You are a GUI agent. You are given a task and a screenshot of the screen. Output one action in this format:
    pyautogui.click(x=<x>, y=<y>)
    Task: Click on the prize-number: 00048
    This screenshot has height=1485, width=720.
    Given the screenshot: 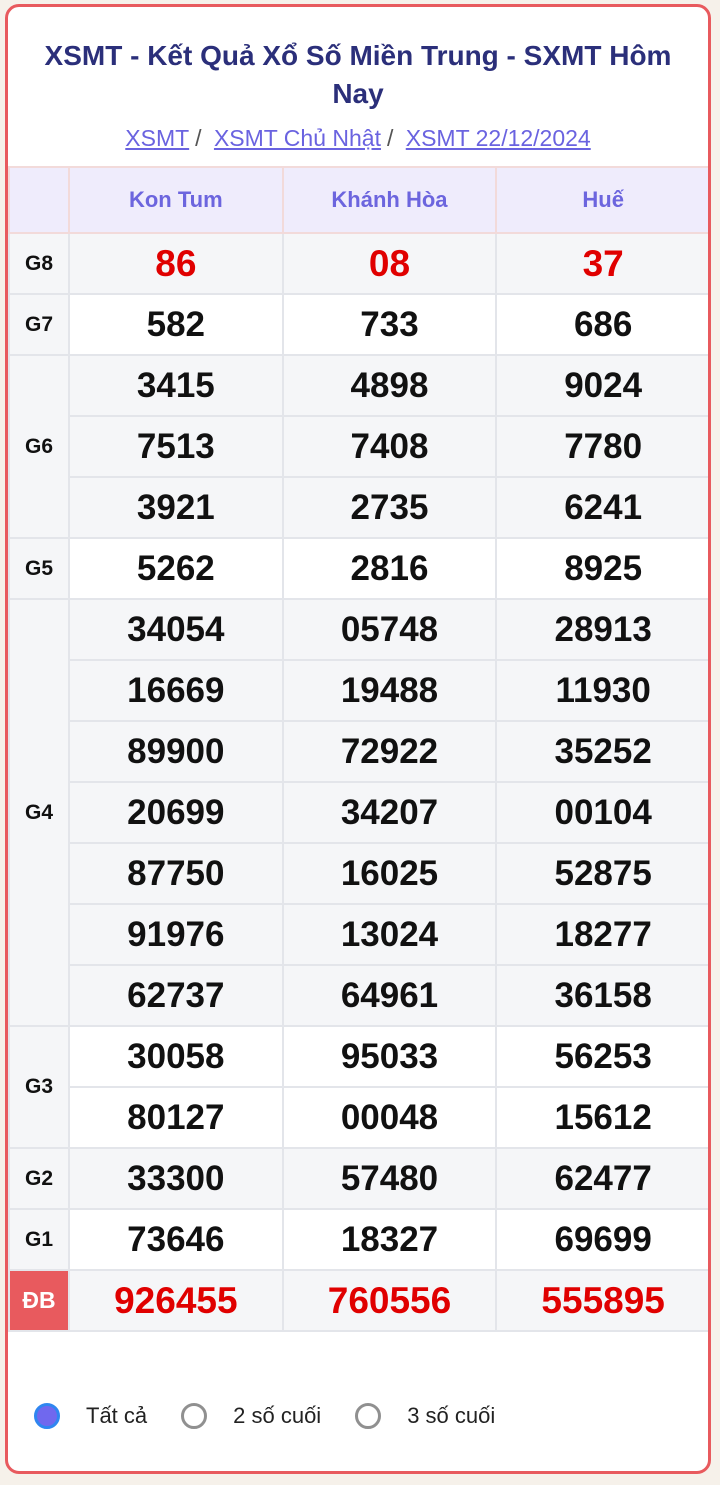 What is the action you would take?
    pyautogui.click(x=389, y=1117)
    